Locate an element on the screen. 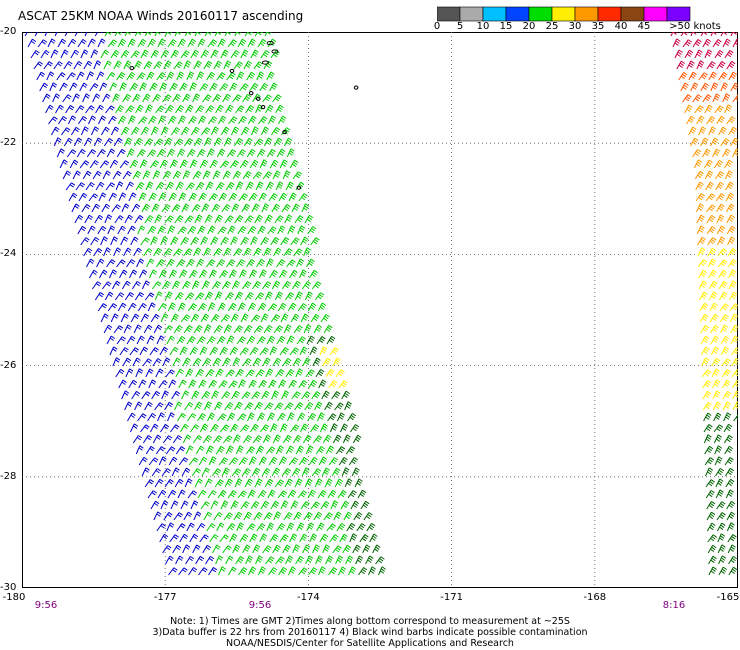  island-outline is located at coordinates (270, 43).